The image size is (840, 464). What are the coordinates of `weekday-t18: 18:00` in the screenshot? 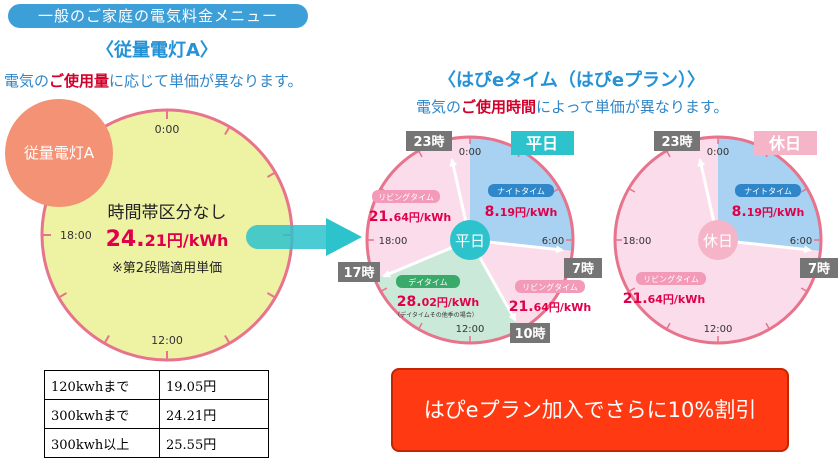 It's located at (393, 241).